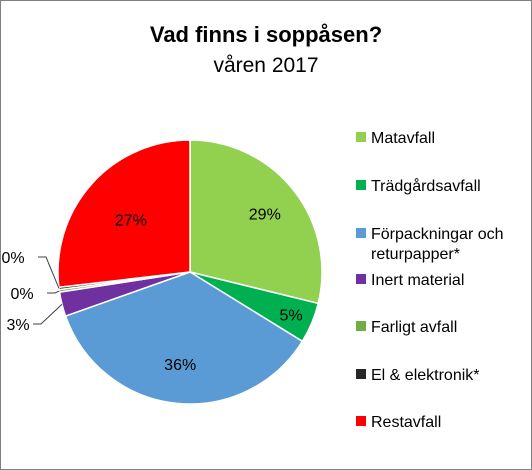 This screenshot has height=470, width=532. Describe the element at coordinates (361, 279) in the screenshot. I see `legend-swatch-inert-material` at that location.